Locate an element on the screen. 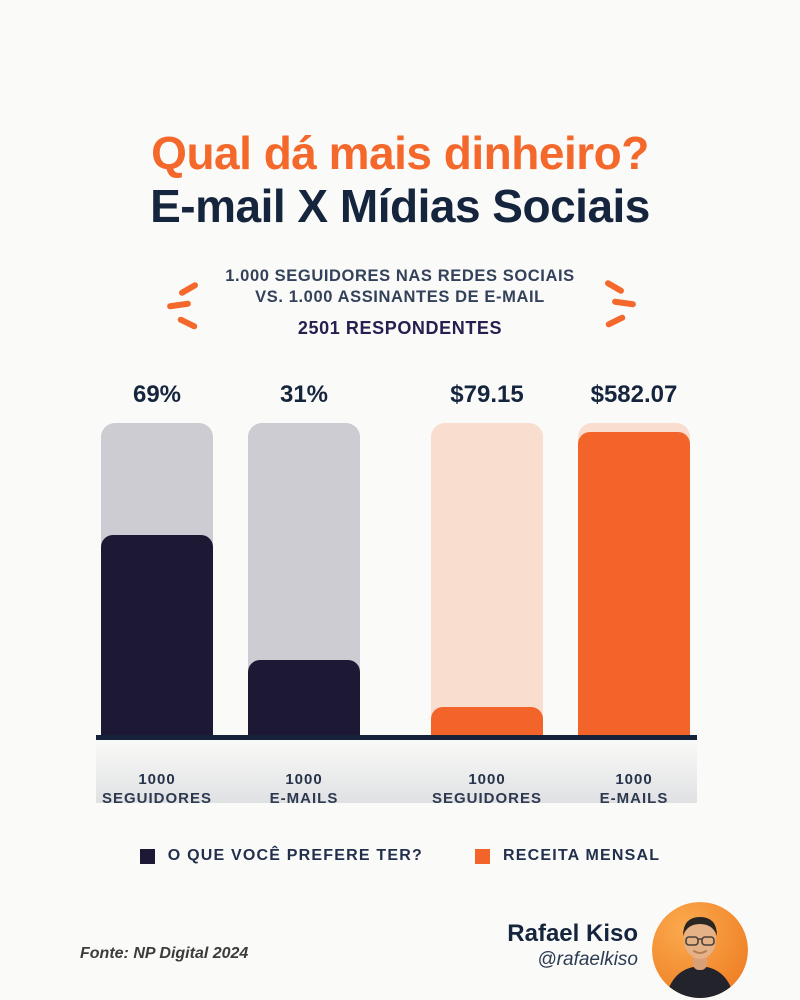  source-credit: Fonte: NP Digital 2024 is located at coordinates (164, 953).